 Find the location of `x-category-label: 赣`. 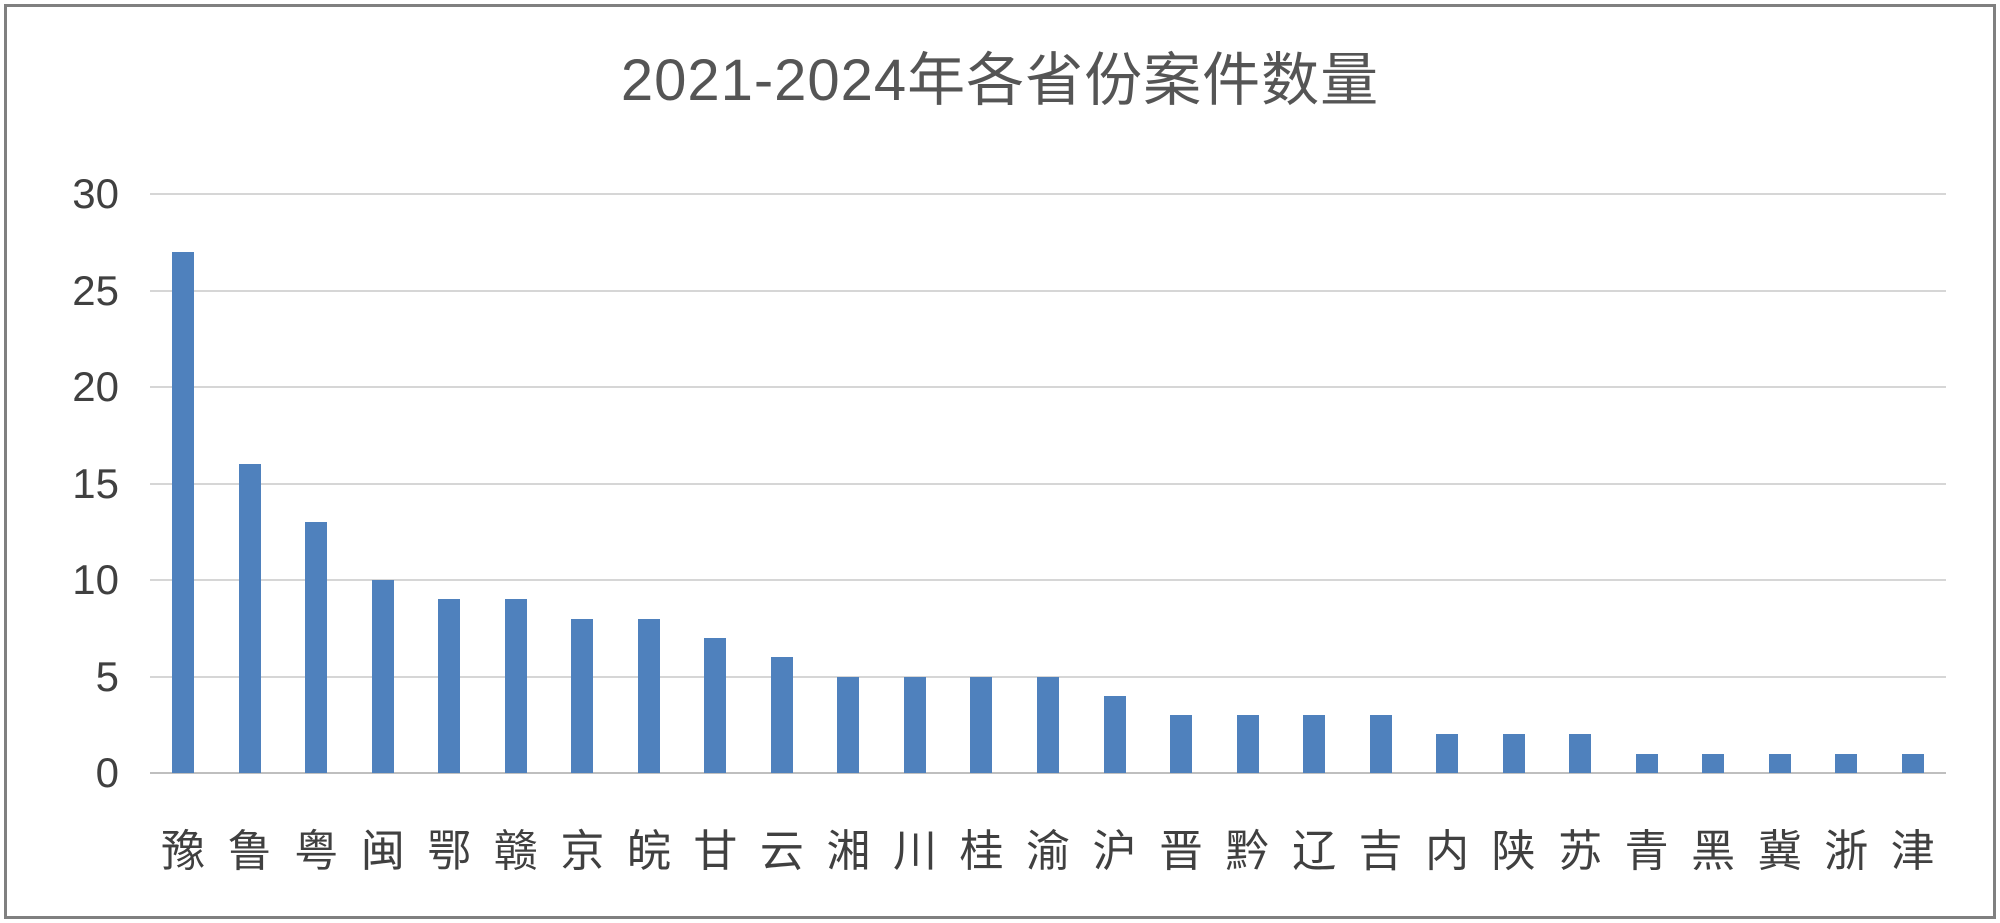

x-category-label: 赣 is located at coordinates (515, 851).